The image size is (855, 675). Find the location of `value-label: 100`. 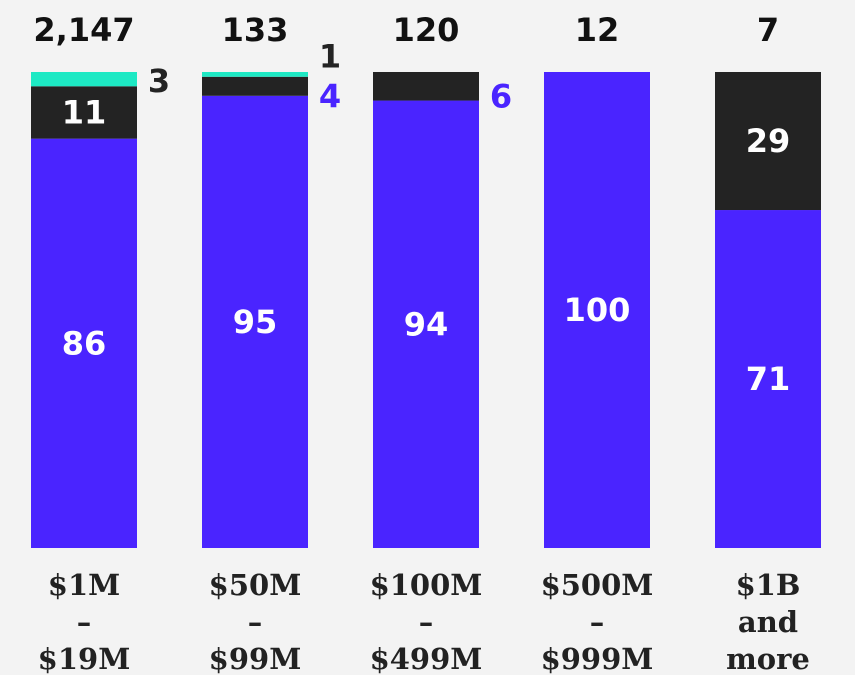

value-label: 100 is located at coordinates (597, 310).